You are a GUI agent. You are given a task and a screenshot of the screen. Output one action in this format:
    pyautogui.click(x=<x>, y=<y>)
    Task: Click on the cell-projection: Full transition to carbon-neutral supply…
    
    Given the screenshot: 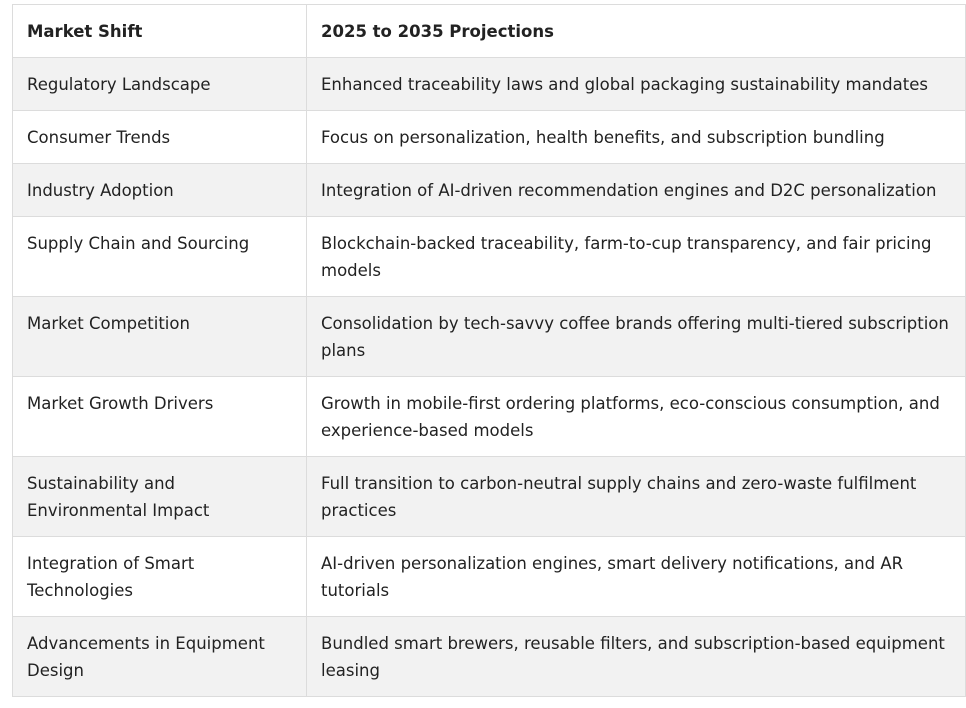 What is the action you would take?
    pyautogui.click(x=636, y=496)
    